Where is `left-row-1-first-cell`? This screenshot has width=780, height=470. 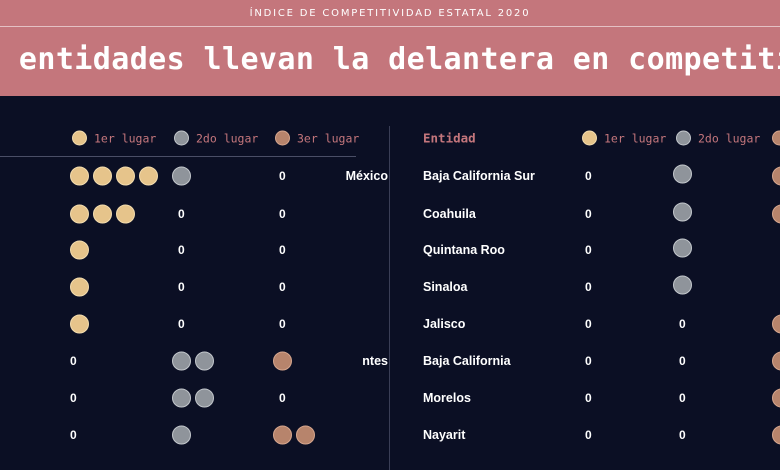 left-row-1-first-cell is located at coordinates (102, 214).